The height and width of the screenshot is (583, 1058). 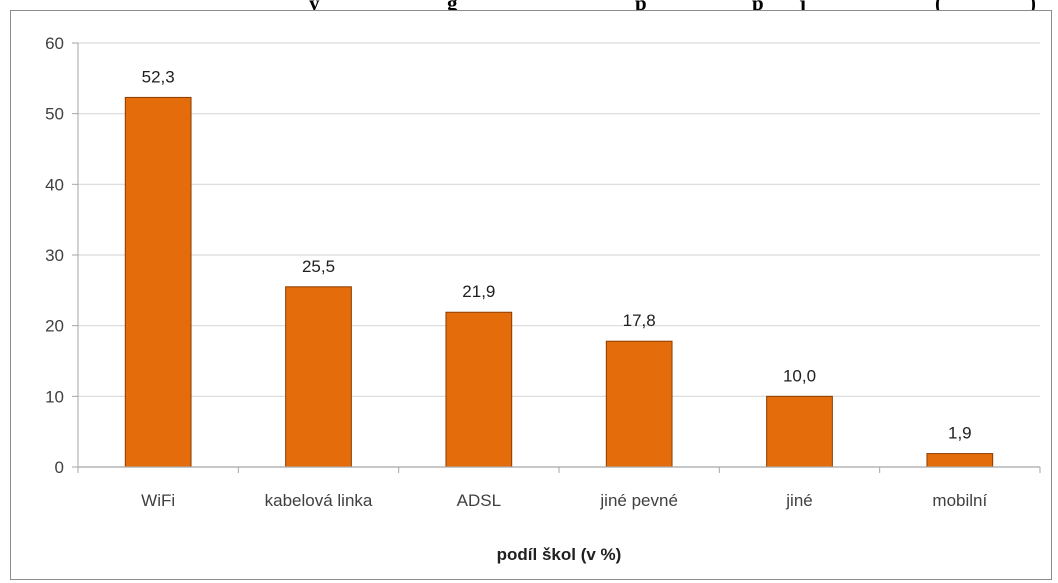 What do you see at coordinates (158, 282) in the screenshot?
I see `bar-wifi` at bounding box center [158, 282].